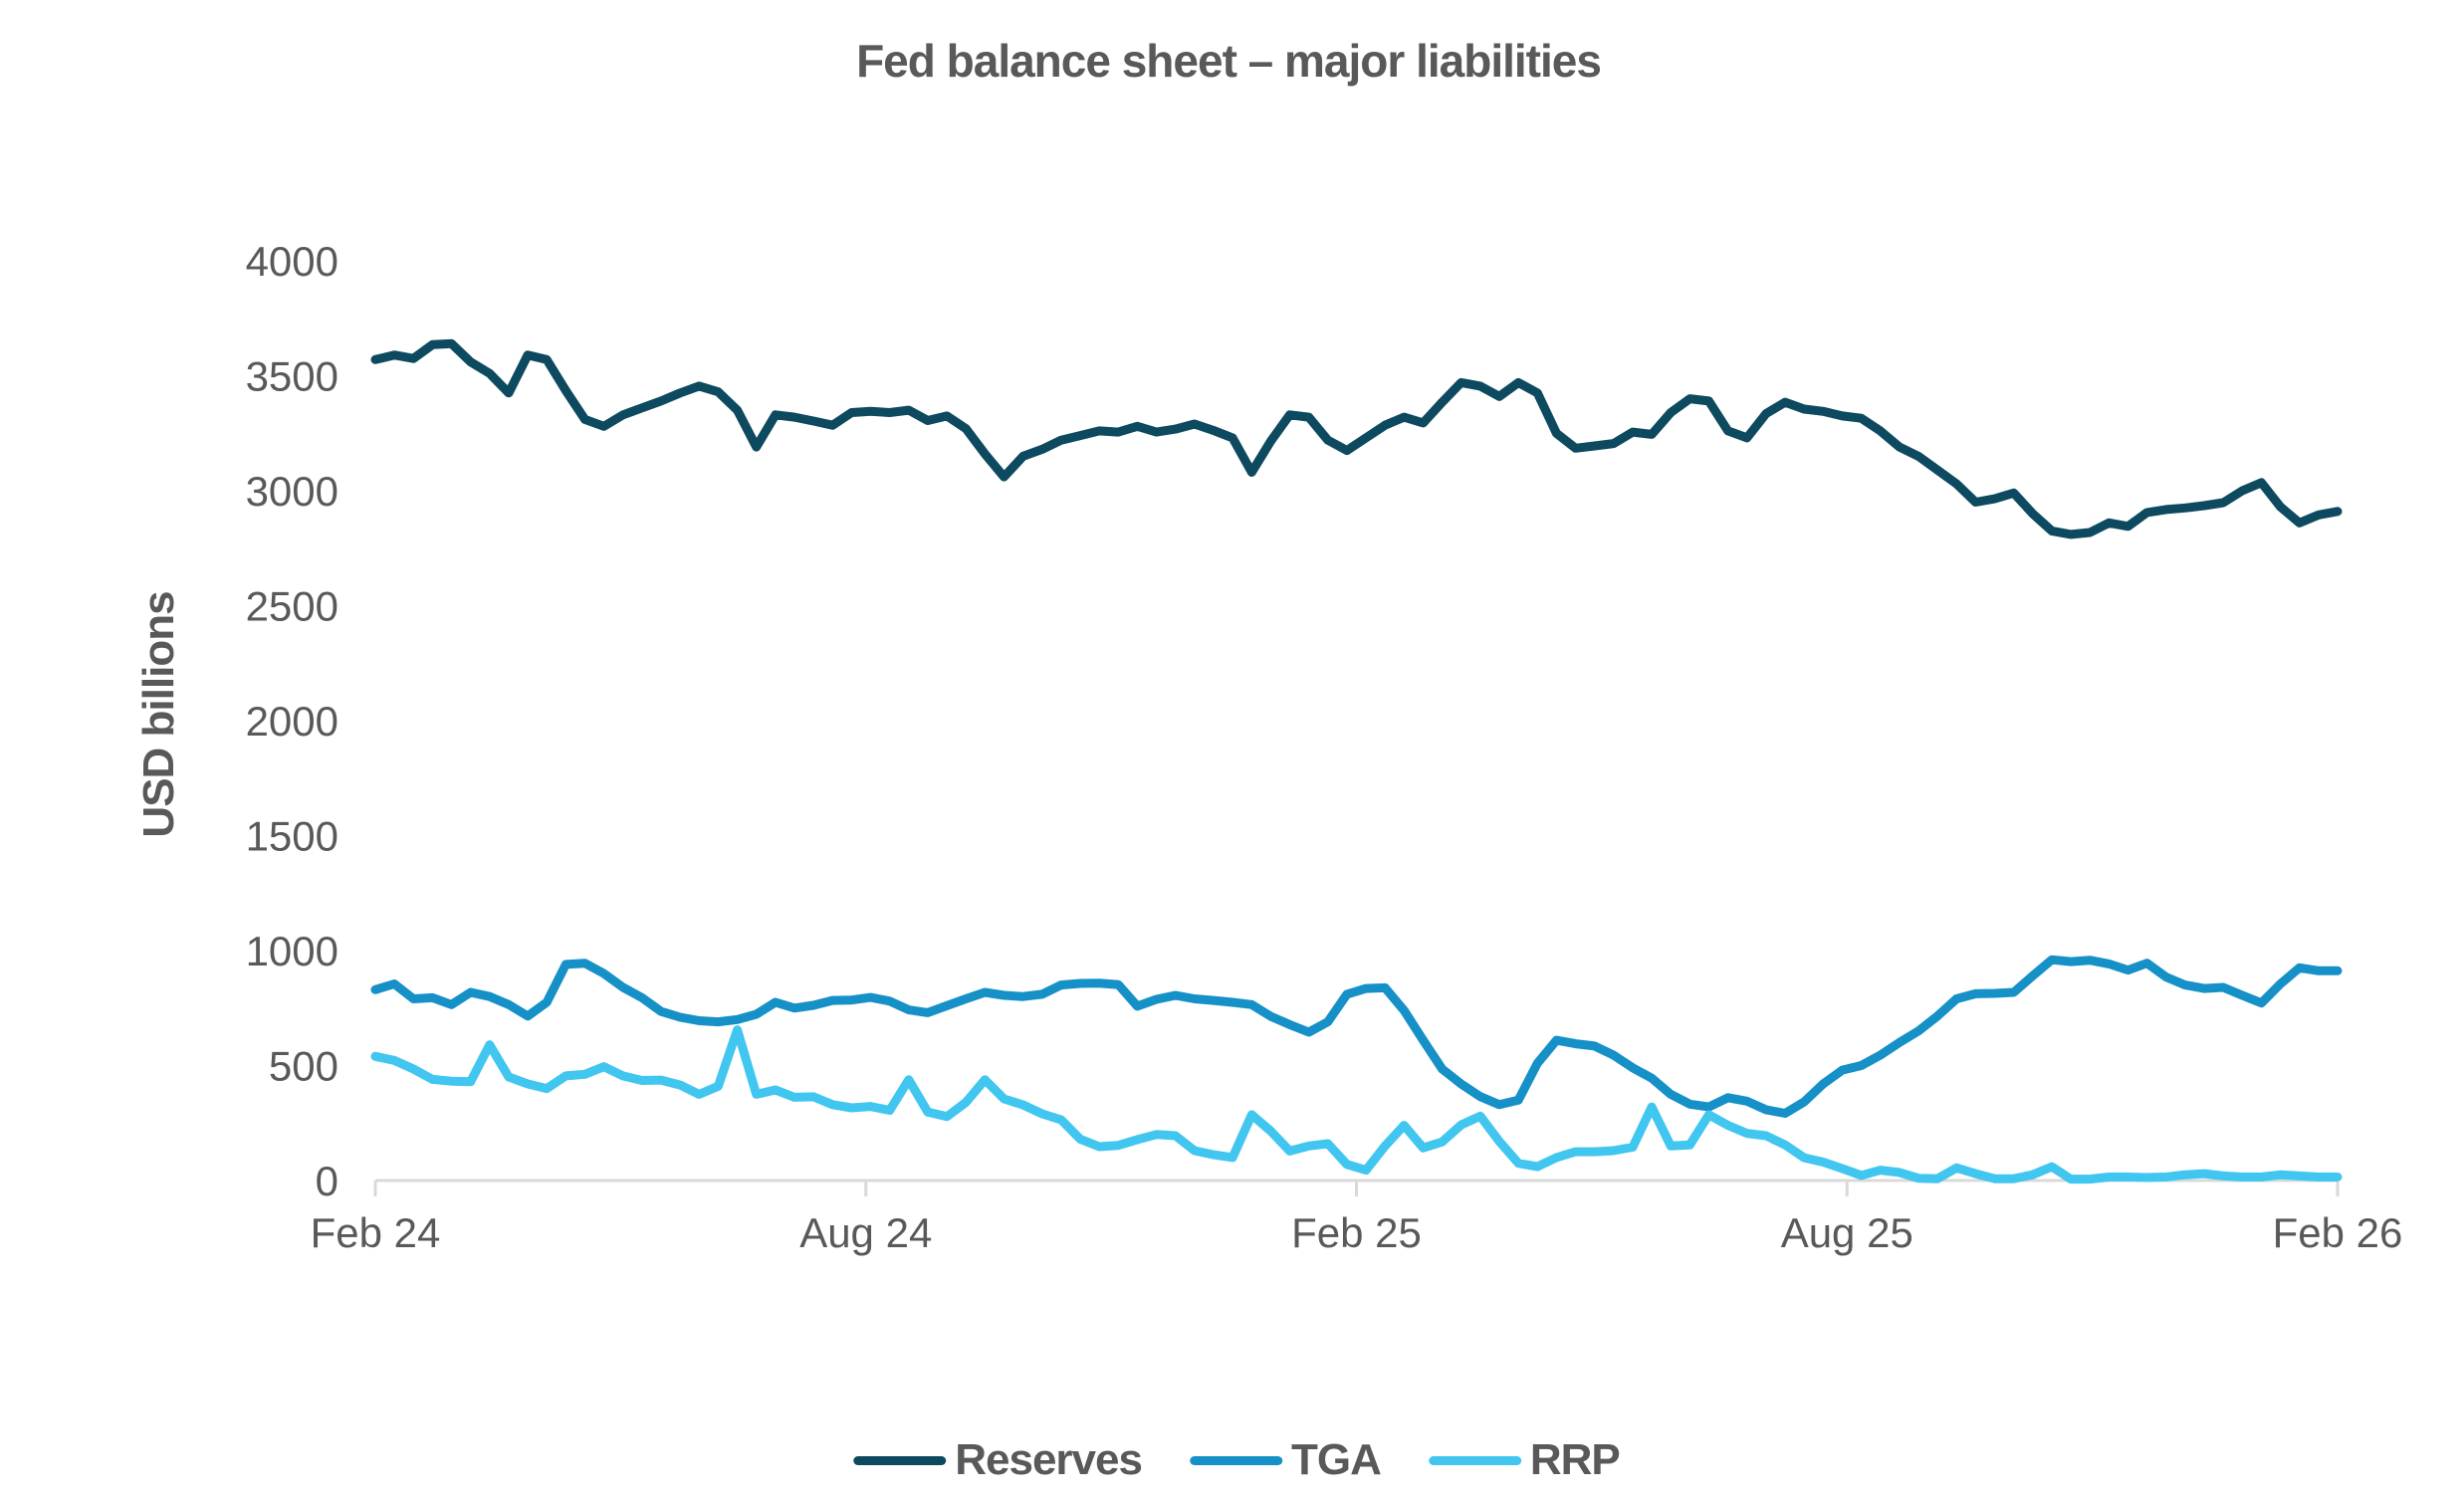  I want to click on legend-label-tga: TGA, so click(1336, 1459).